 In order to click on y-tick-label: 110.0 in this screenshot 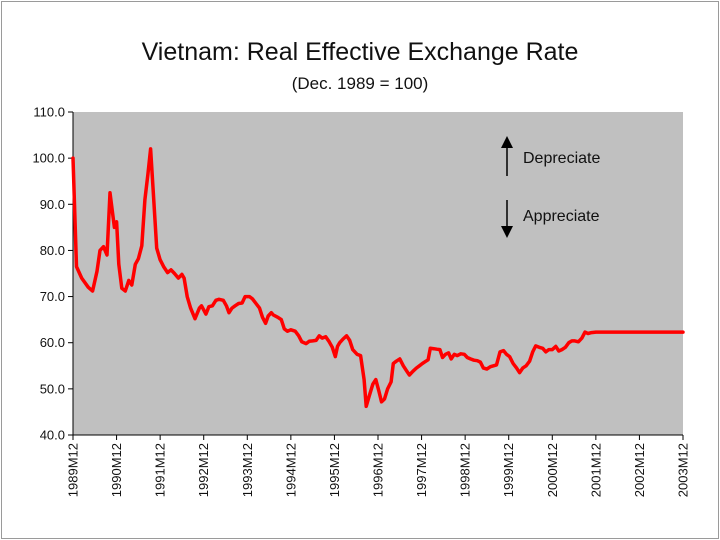, I will do `click(49, 112)`.